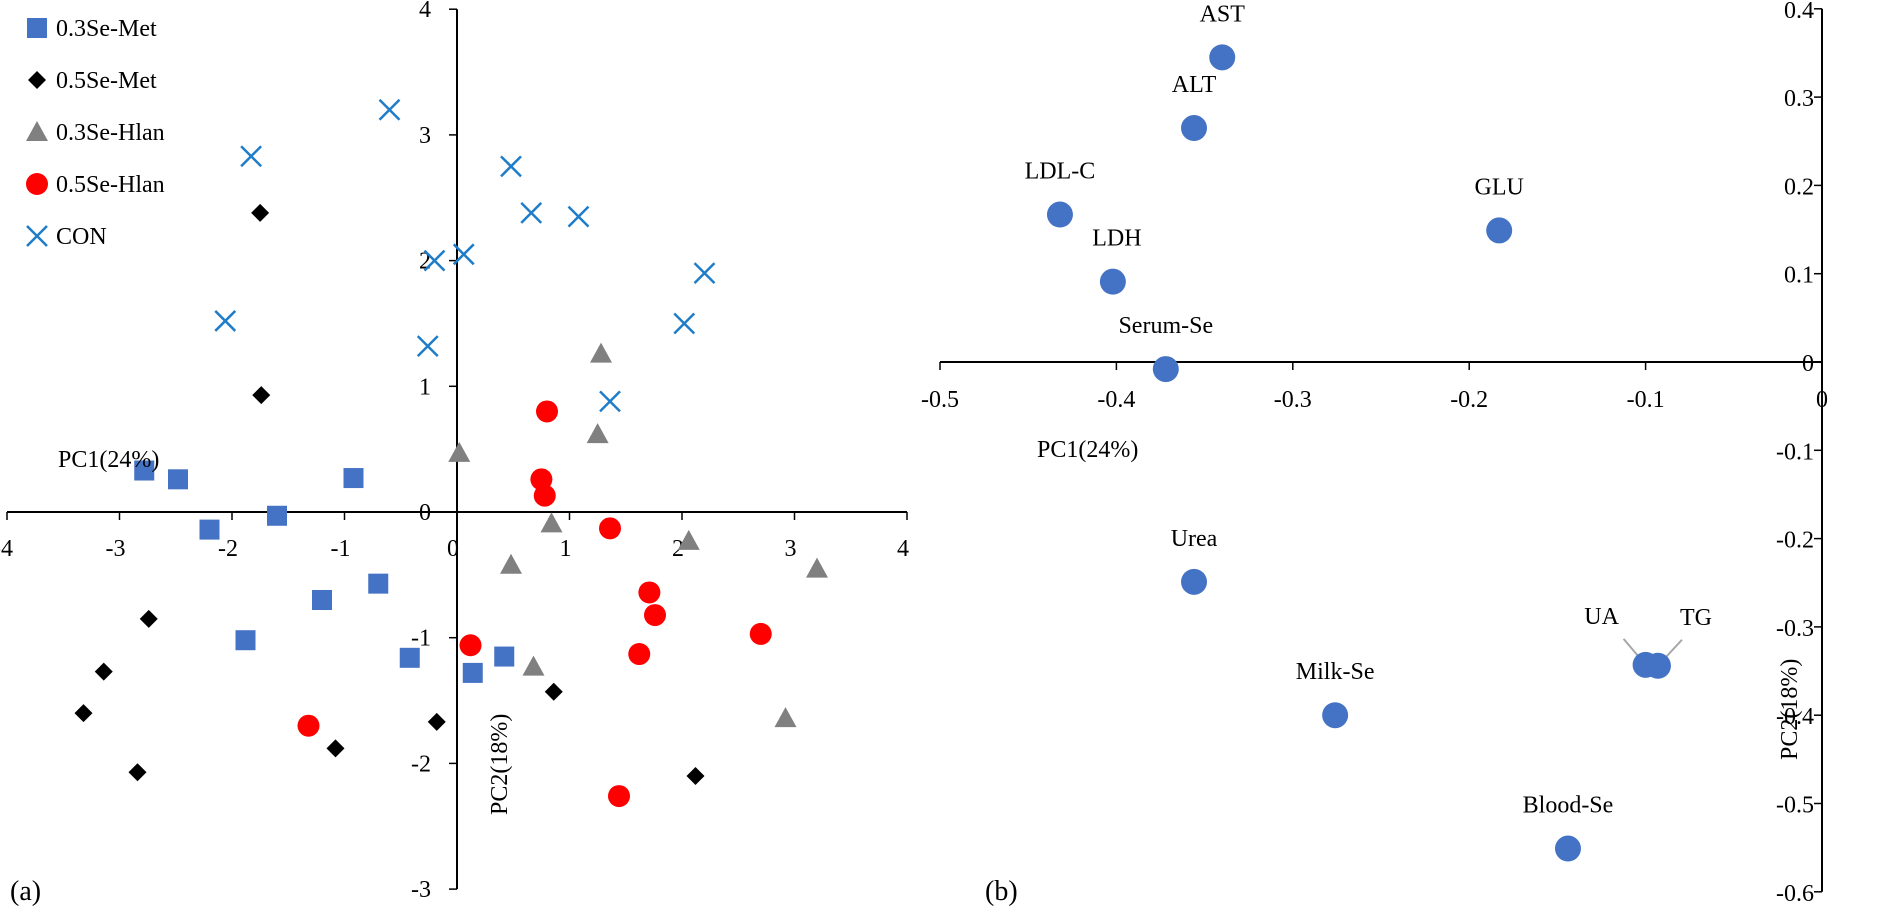 The image size is (1892, 909). What do you see at coordinates (421, 764) in the screenshot?
I see `y-tick-label: -2` at bounding box center [421, 764].